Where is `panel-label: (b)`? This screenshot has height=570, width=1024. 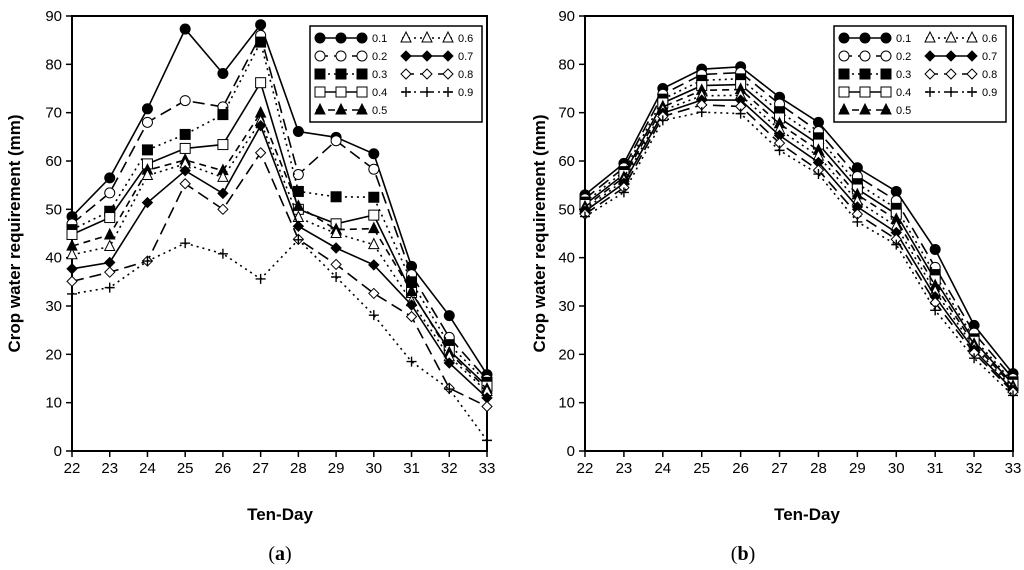
panel-label: (b) is located at coordinates (743, 554).